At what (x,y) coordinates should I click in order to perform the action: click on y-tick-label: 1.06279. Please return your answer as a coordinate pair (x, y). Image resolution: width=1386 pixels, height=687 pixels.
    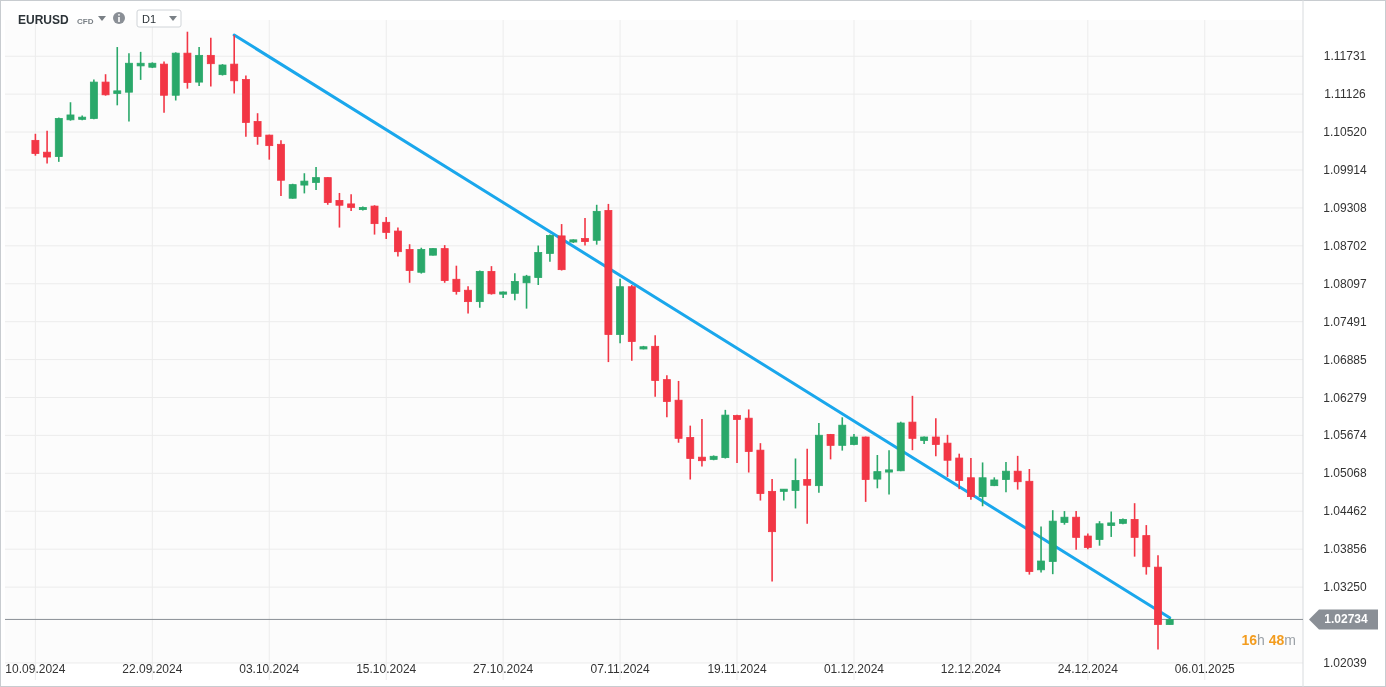
    Looking at the image, I should click on (1345, 397).